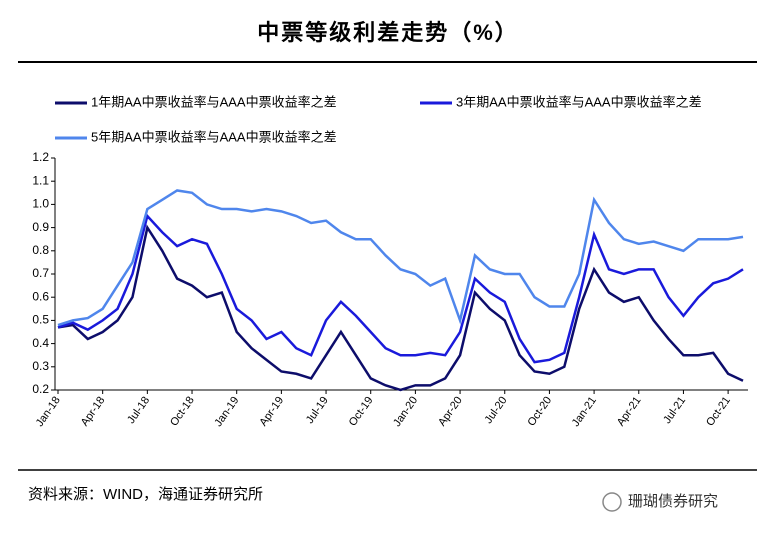 This screenshot has width=775, height=534. I want to click on x-tick-label: Apr-18, so click(93, 412).